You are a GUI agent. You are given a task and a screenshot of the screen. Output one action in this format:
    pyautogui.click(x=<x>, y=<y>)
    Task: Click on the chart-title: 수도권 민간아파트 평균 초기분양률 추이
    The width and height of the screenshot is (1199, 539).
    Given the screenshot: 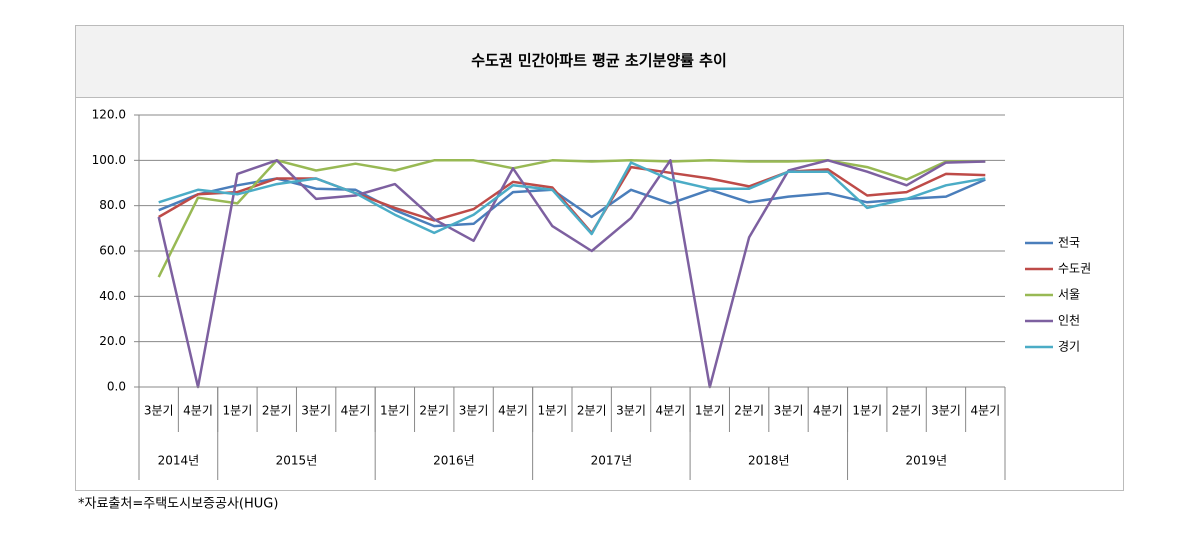 What is the action you would take?
    pyautogui.click(x=599, y=61)
    